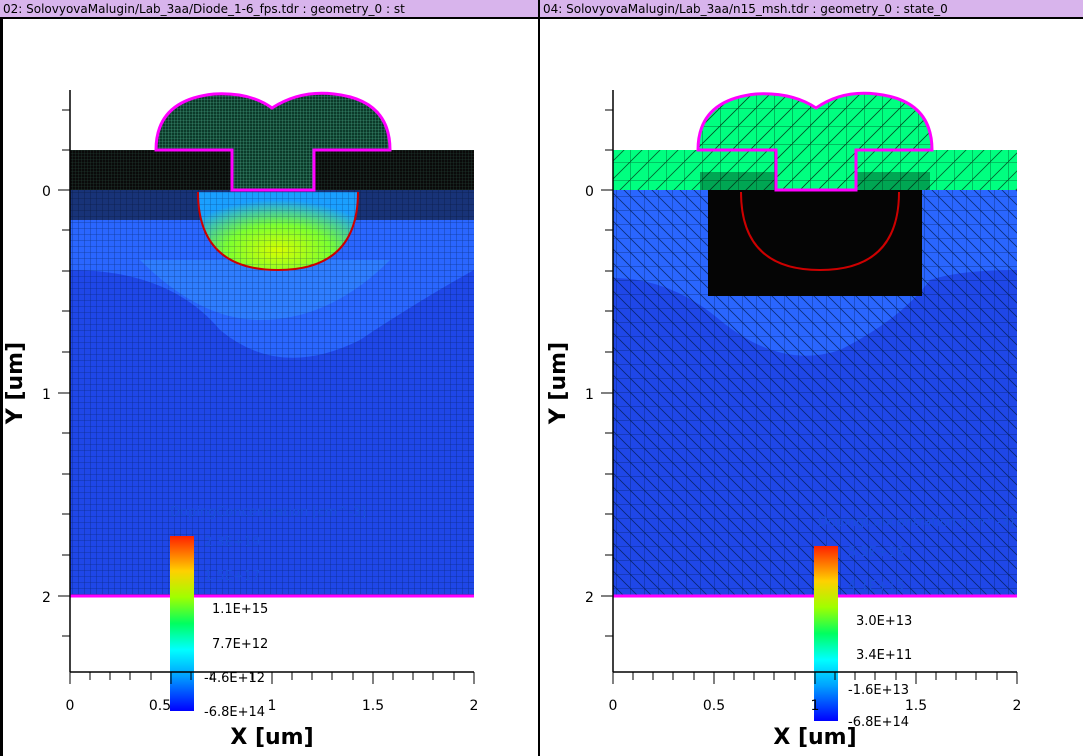  Describe the element at coordinates (240, 609) in the screenshot. I see `legend-label: 1.1E+15` at that location.